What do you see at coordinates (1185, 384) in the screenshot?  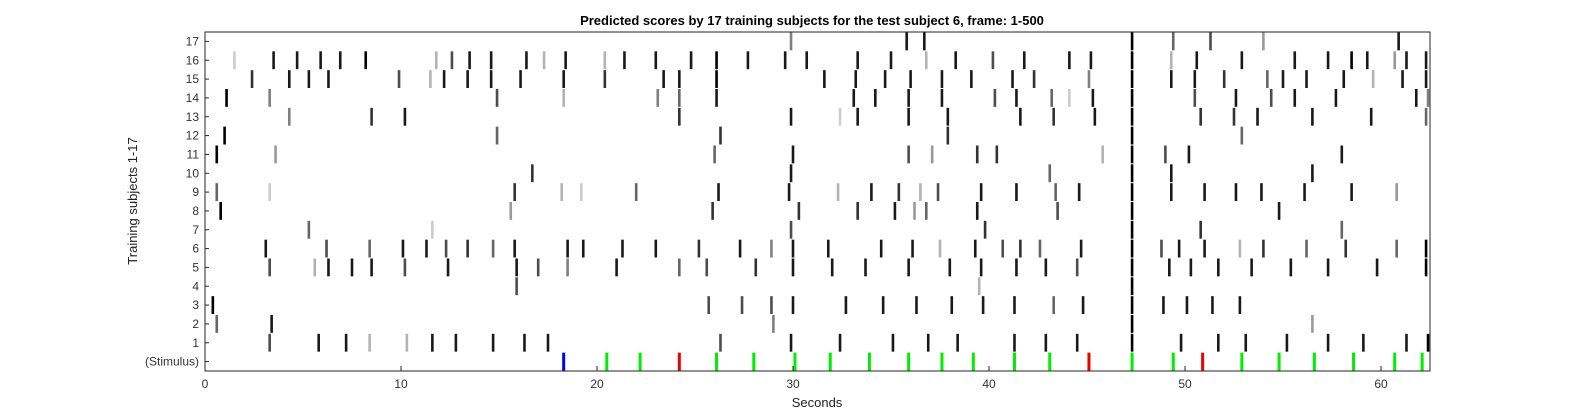 I see `x-tick-label: 50` at bounding box center [1185, 384].